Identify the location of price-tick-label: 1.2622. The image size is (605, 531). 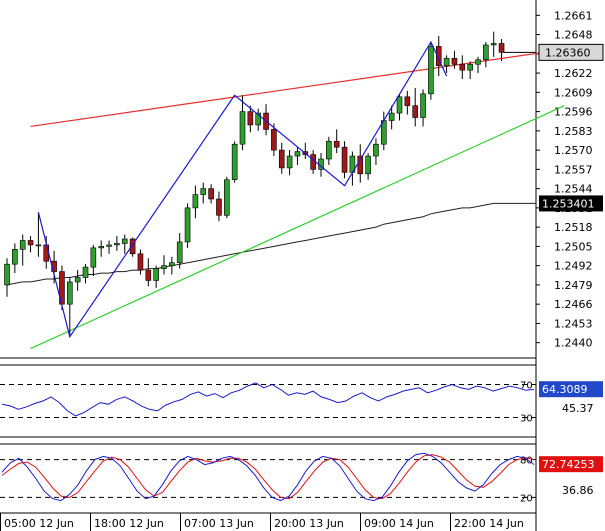
(573, 73).